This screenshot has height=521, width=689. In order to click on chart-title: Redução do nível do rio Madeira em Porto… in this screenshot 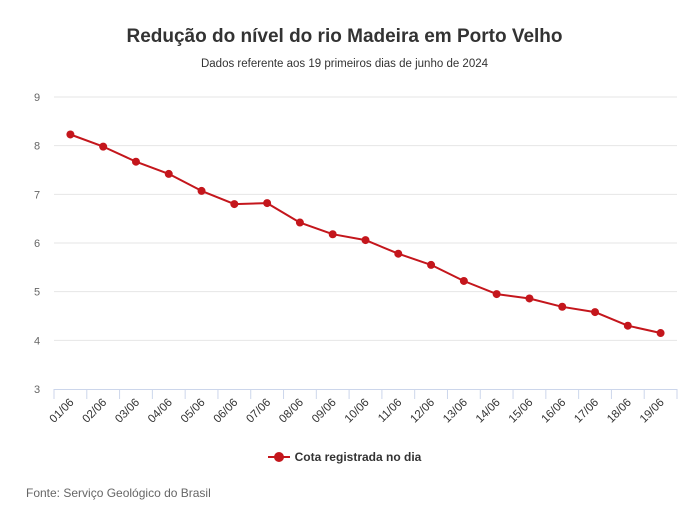, I will do `click(344, 36)`.